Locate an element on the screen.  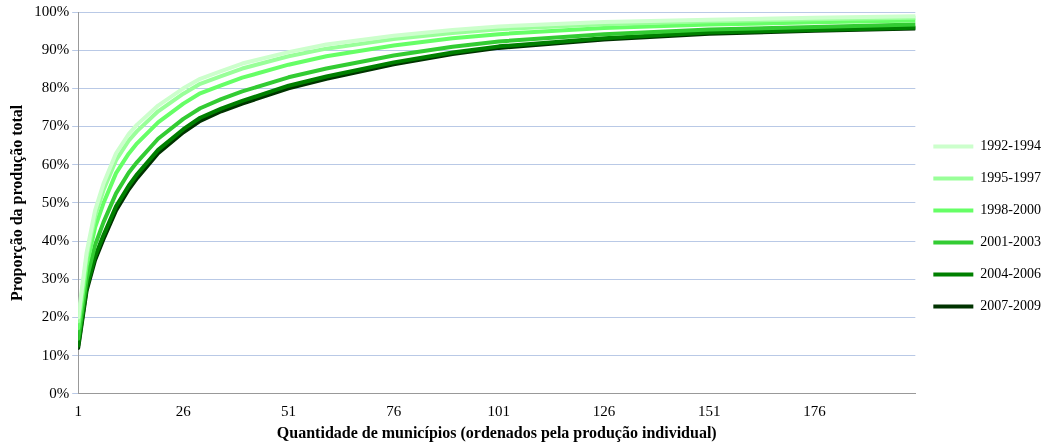
y-tick-label: 70% is located at coordinates (55, 125).